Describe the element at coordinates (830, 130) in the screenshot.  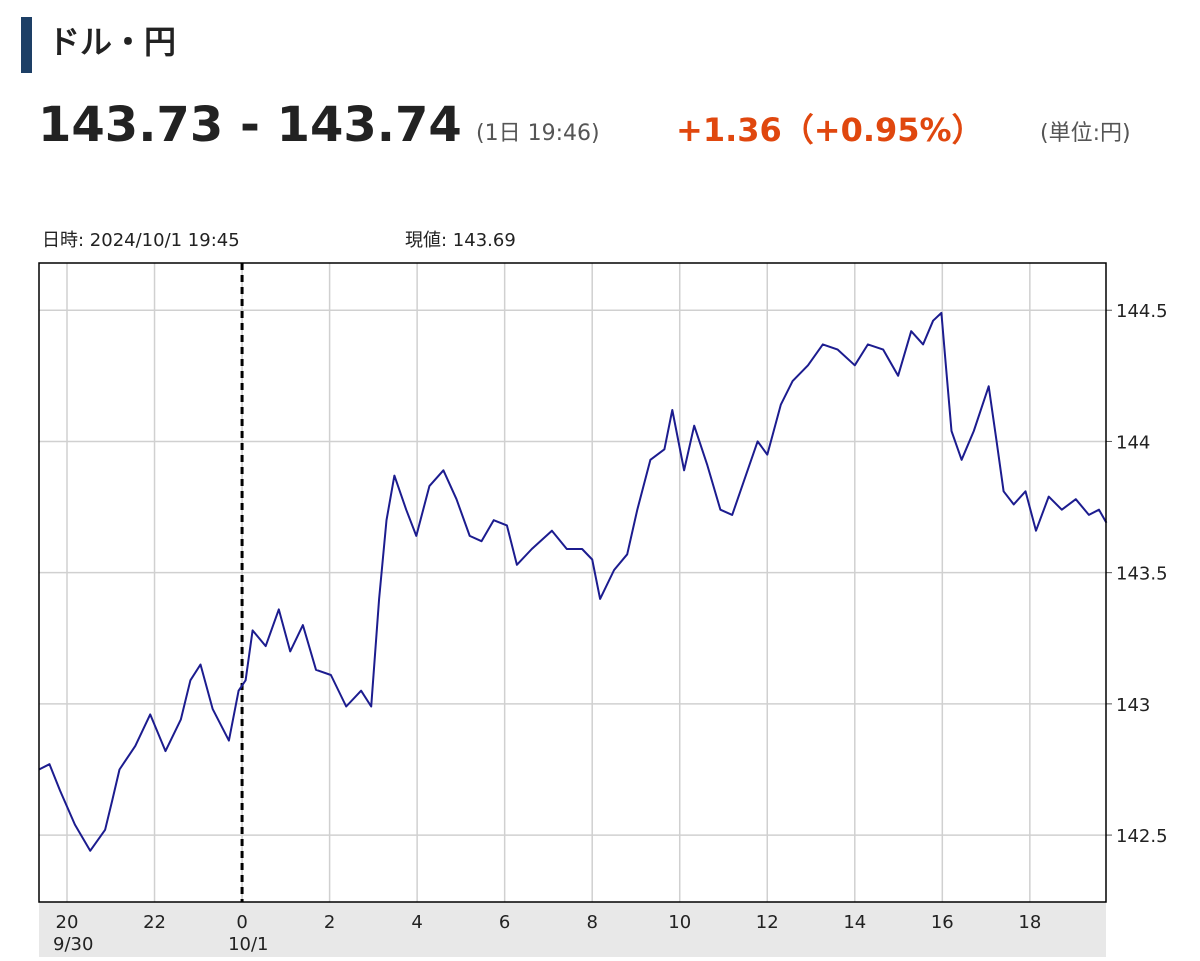
I see `change: +1.36（+0.95%）` at that location.